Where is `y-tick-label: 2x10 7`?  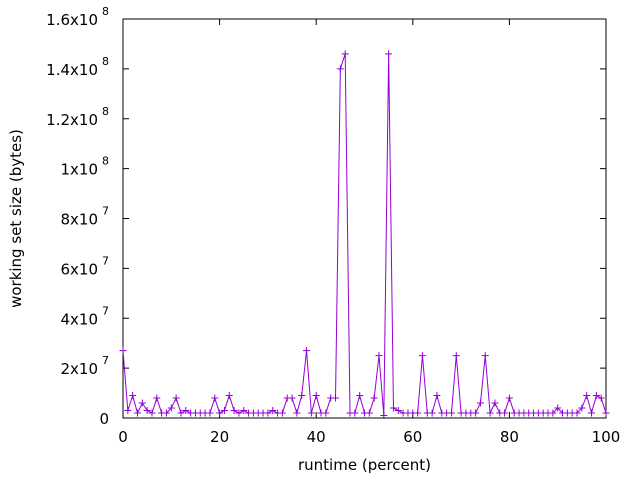
y-tick-label: 2x10 7 is located at coordinates (84, 366).